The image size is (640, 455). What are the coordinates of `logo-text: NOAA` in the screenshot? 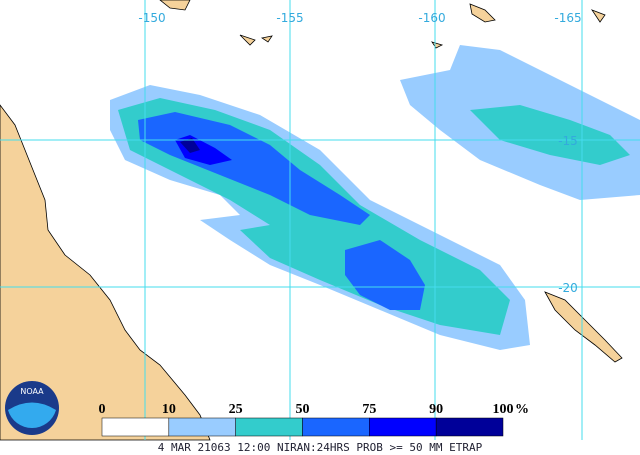 It's located at (32, 391).